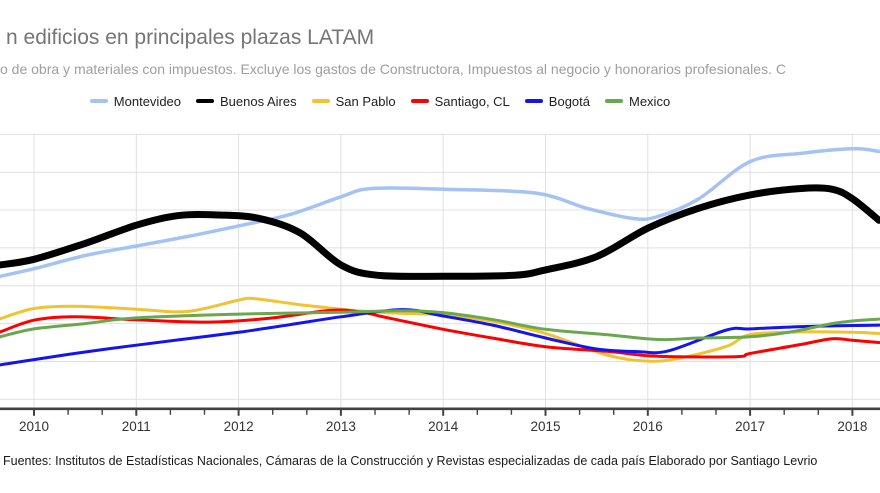 This screenshot has width=880, height=493. Describe the element at coordinates (569, 101) in the screenshot. I see `legend-label: Bogotá` at that location.